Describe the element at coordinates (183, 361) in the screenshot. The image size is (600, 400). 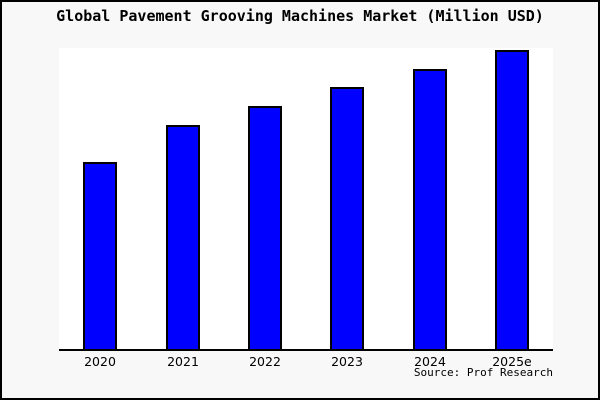
I see `x-tick-2021: 2021` at that location.